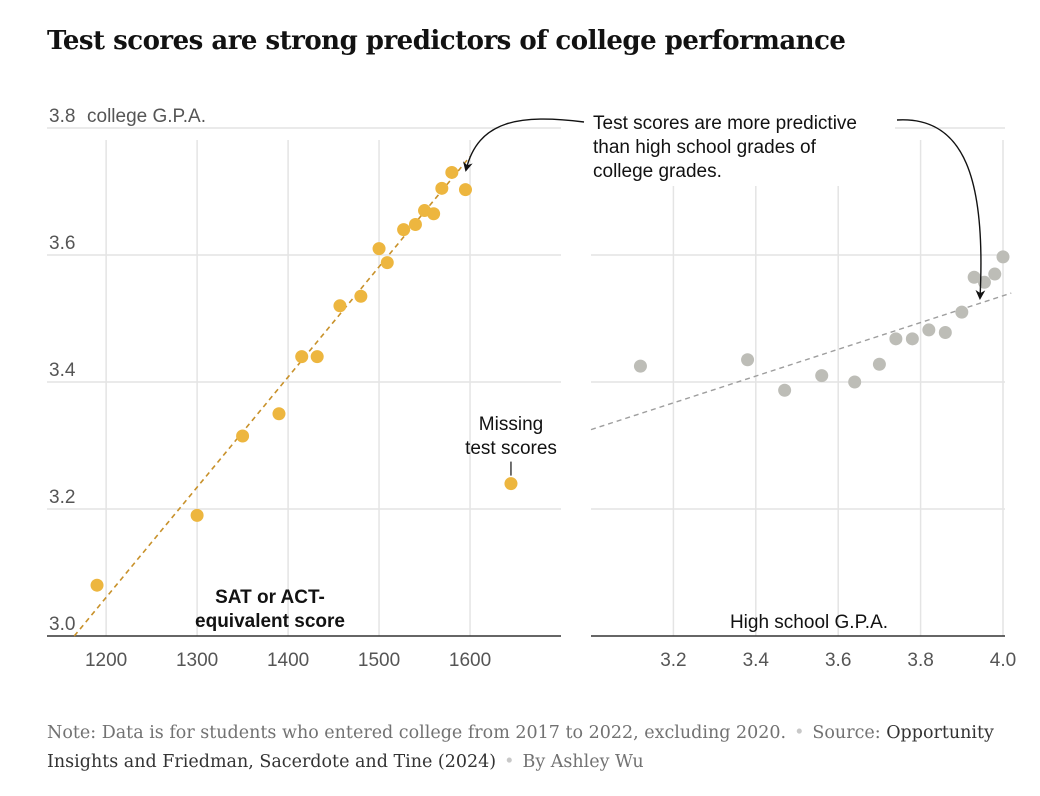  Describe the element at coordinates (62, 243) in the screenshot. I see `y-tick-label: 3.6` at that location.